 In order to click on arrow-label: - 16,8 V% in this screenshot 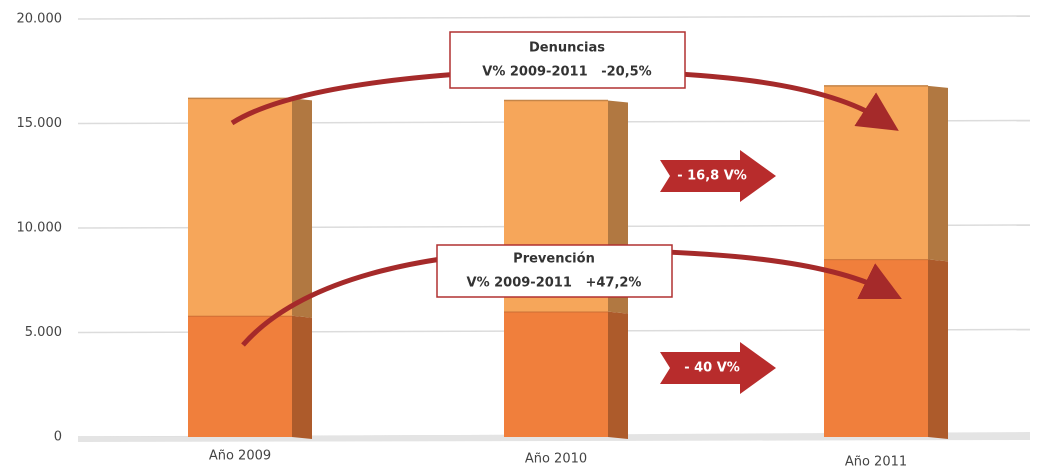, I will do `click(712, 176)`.